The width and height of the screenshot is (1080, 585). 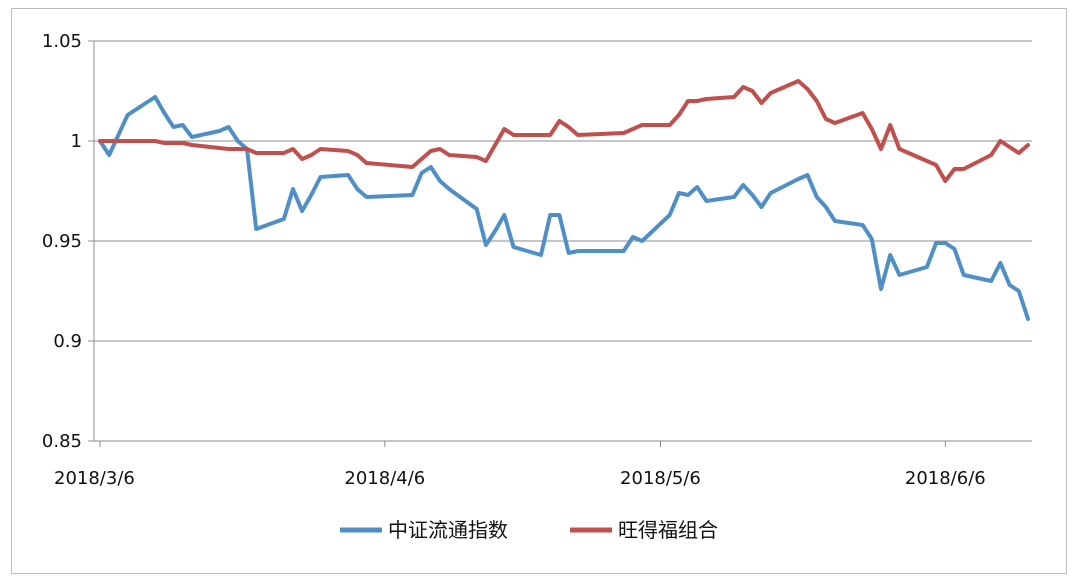 I want to click on x-tick-label: 2018/6/6, so click(x=945, y=478).